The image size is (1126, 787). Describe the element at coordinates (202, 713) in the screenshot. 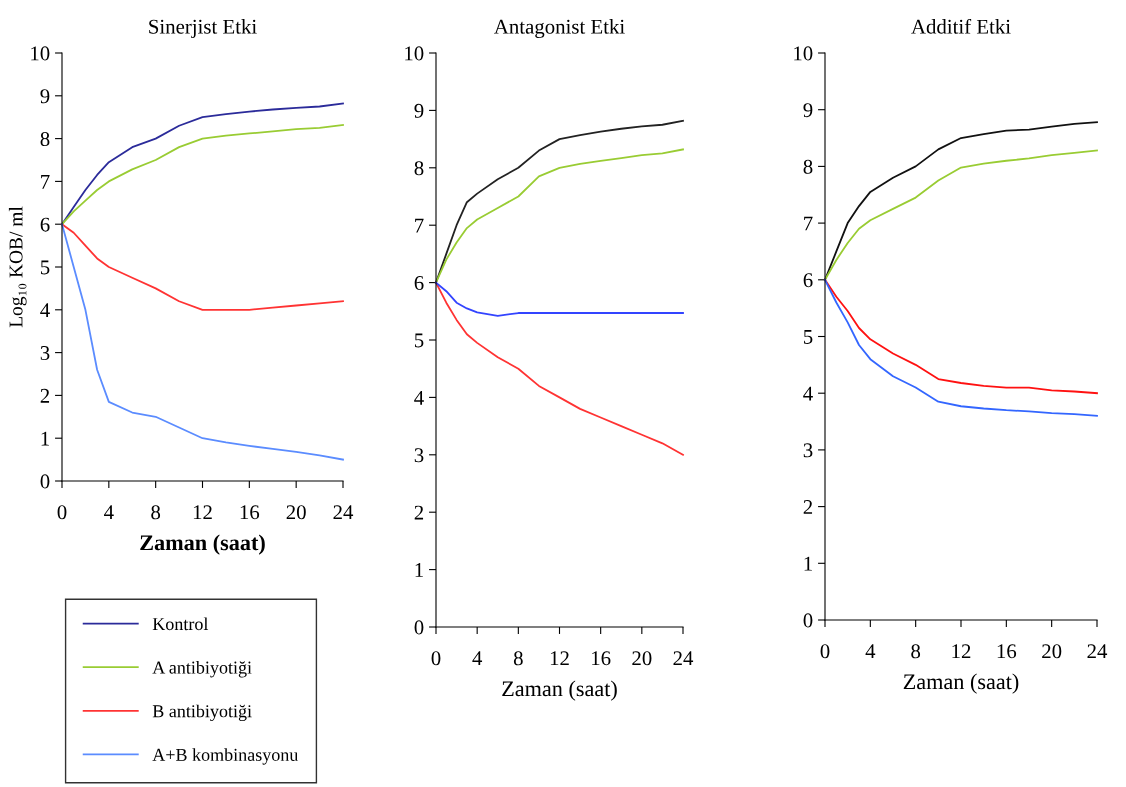

I see `legend-label: B antibiyotiği` at that location.